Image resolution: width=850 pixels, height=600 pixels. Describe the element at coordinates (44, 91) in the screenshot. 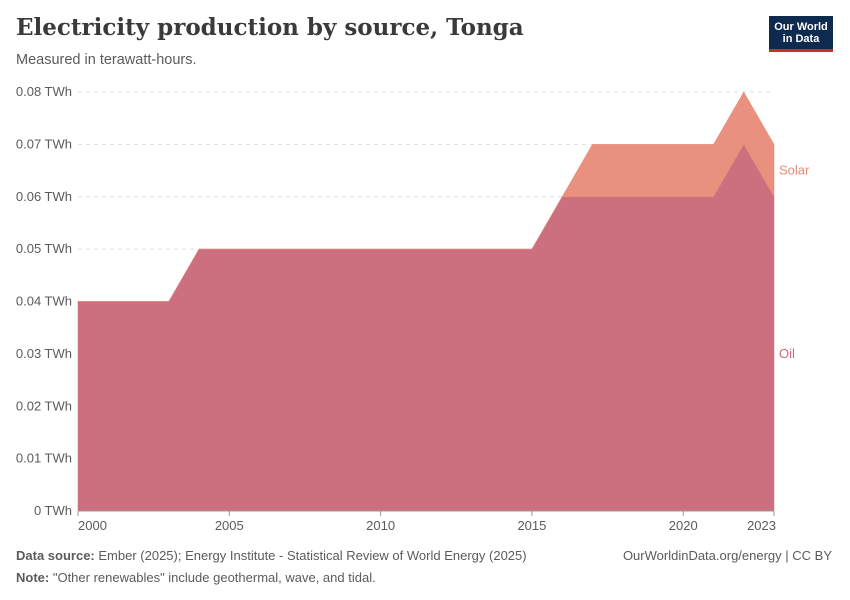

I see `y-tick-label: 0.08 TWh` at that location.